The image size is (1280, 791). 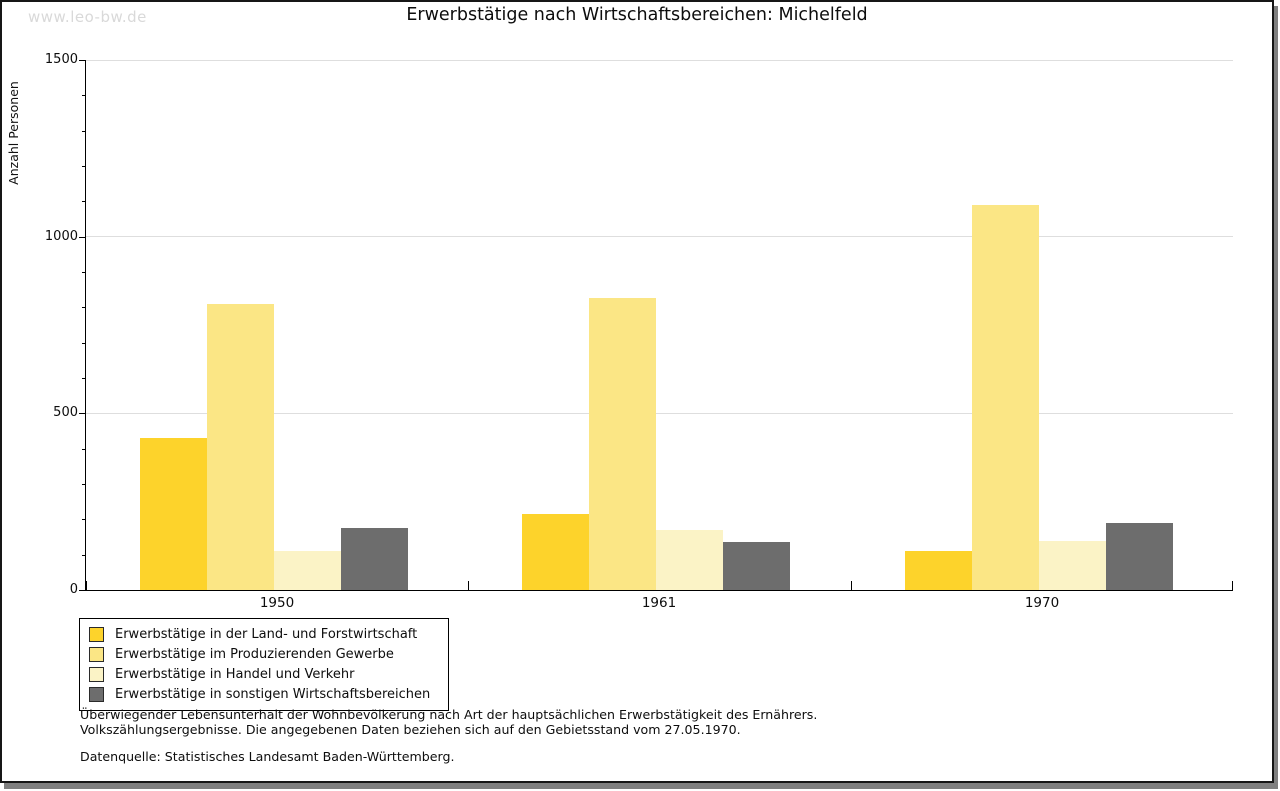 I want to click on bar-1970-series2, so click(x=1005, y=397).